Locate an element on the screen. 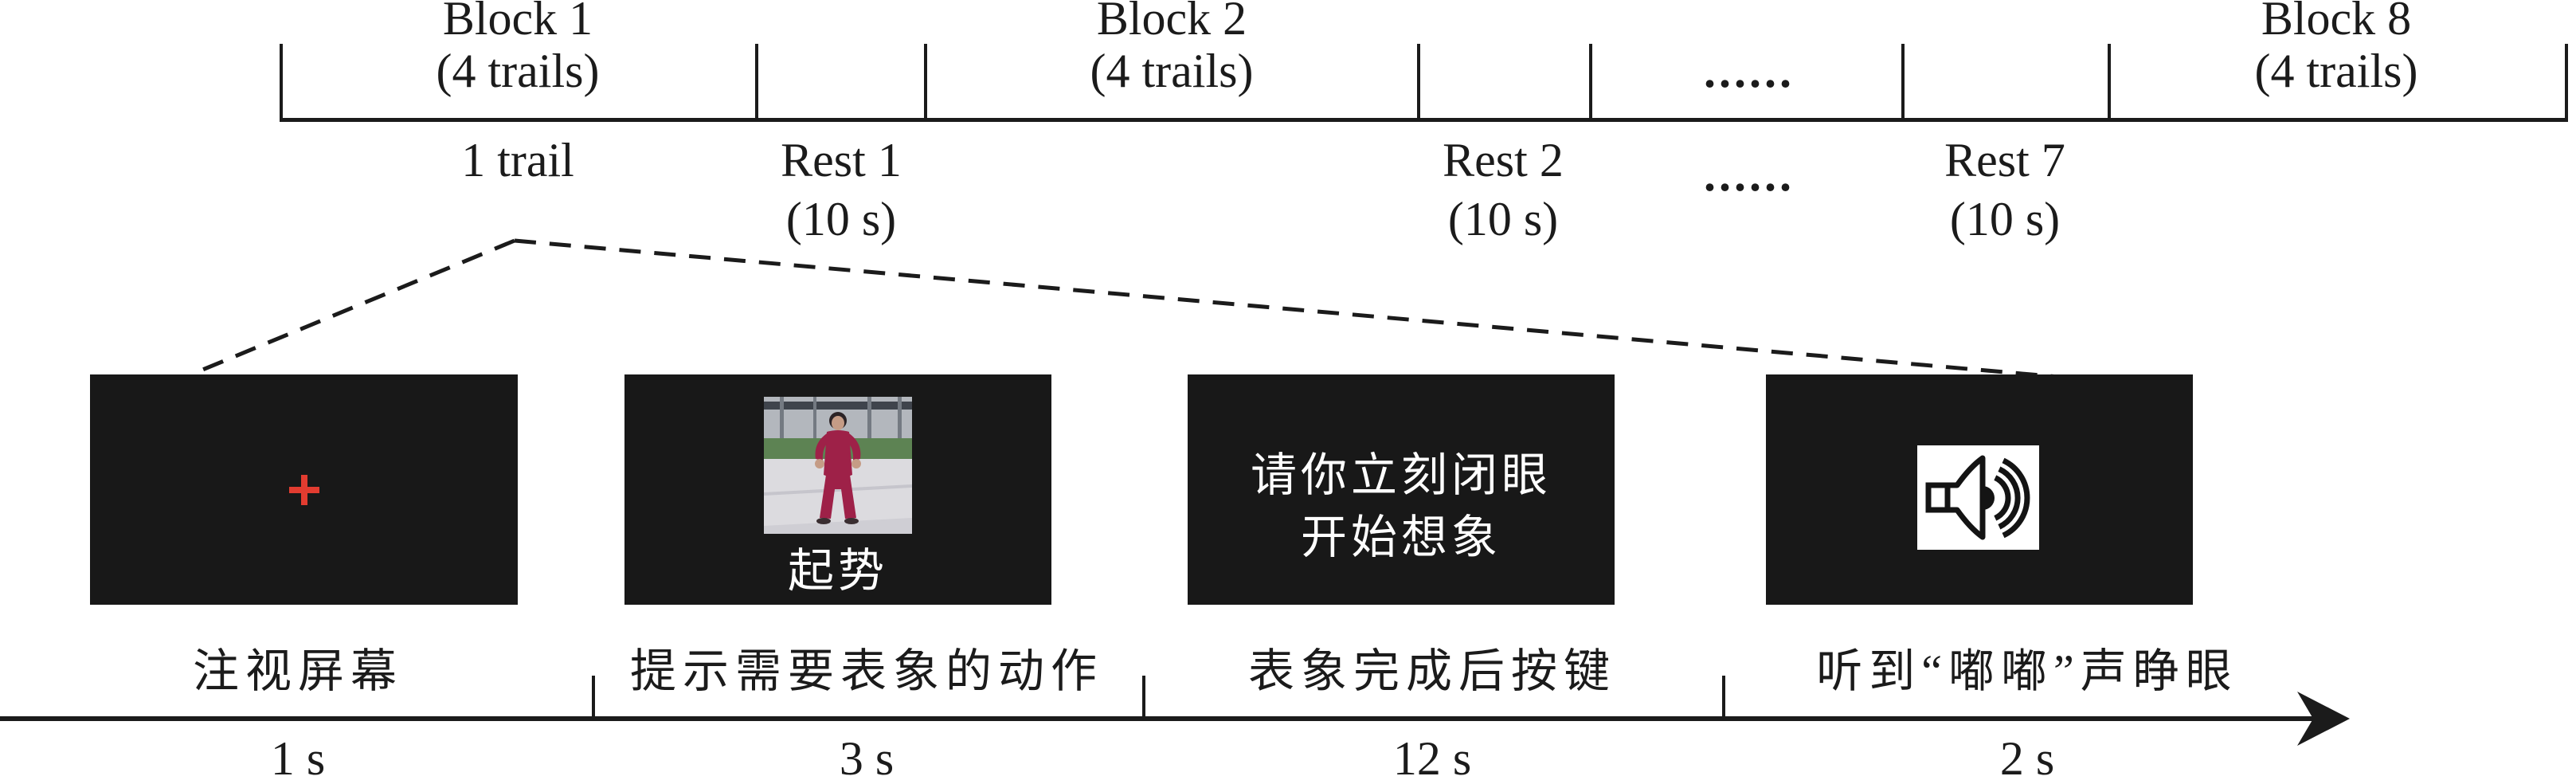 This screenshot has width=2576, height=784. dashed-connector-right is located at coordinates (1286, 308).